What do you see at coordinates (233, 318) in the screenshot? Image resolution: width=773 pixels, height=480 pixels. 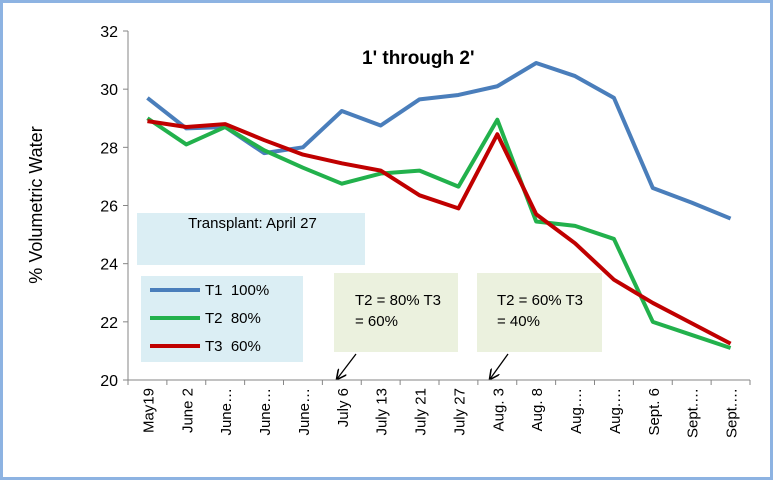 I see `legend-label: T2 80%` at bounding box center [233, 318].